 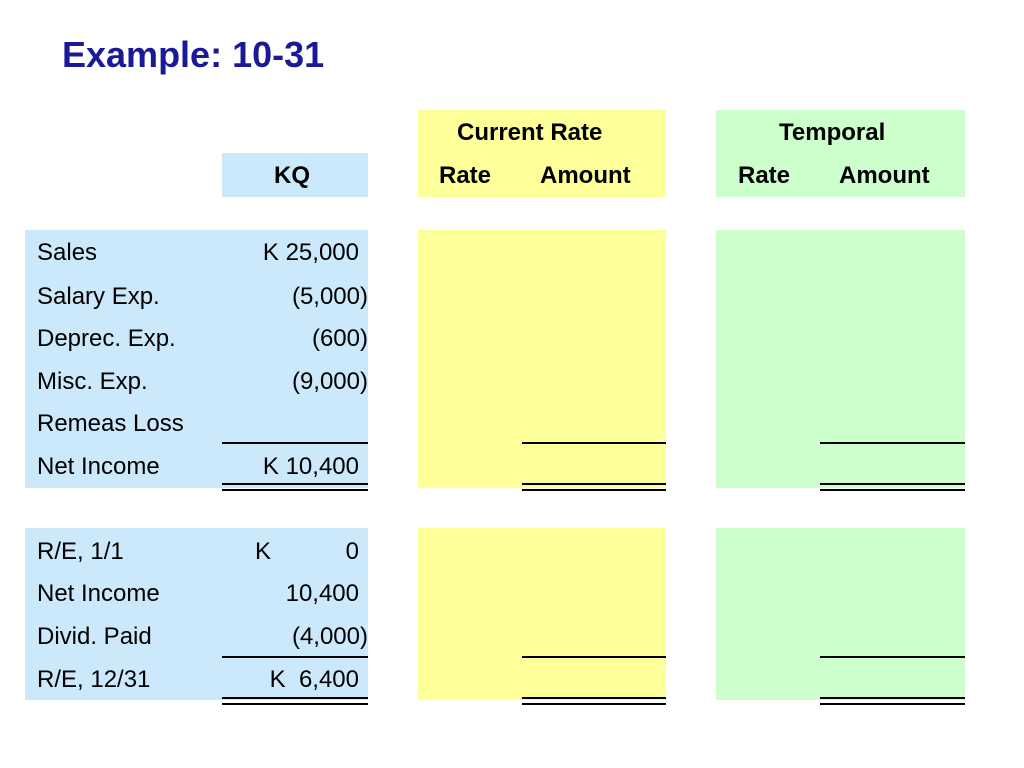 What do you see at coordinates (94, 636) in the screenshot?
I see `divid-paid-label: Divid. Paid` at bounding box center [94, 636].